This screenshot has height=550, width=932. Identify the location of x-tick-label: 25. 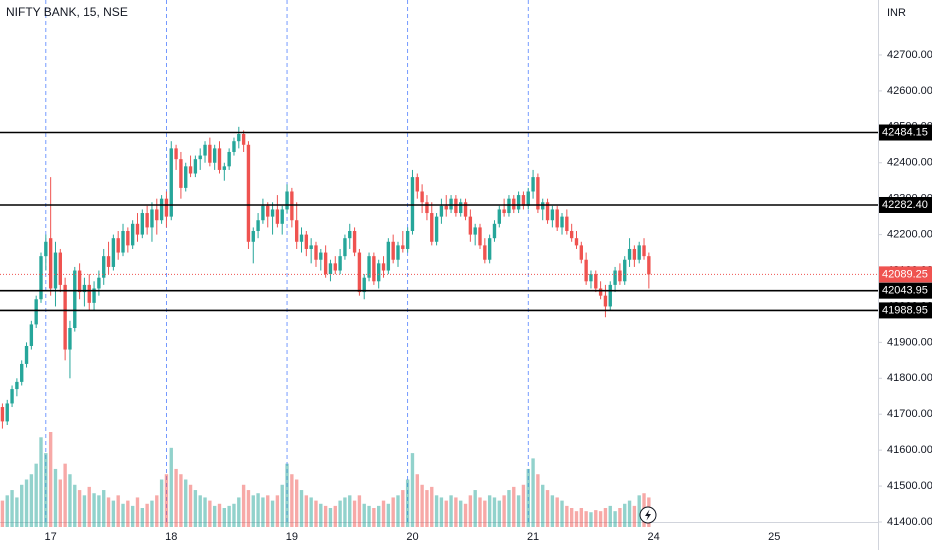
(774, 537).